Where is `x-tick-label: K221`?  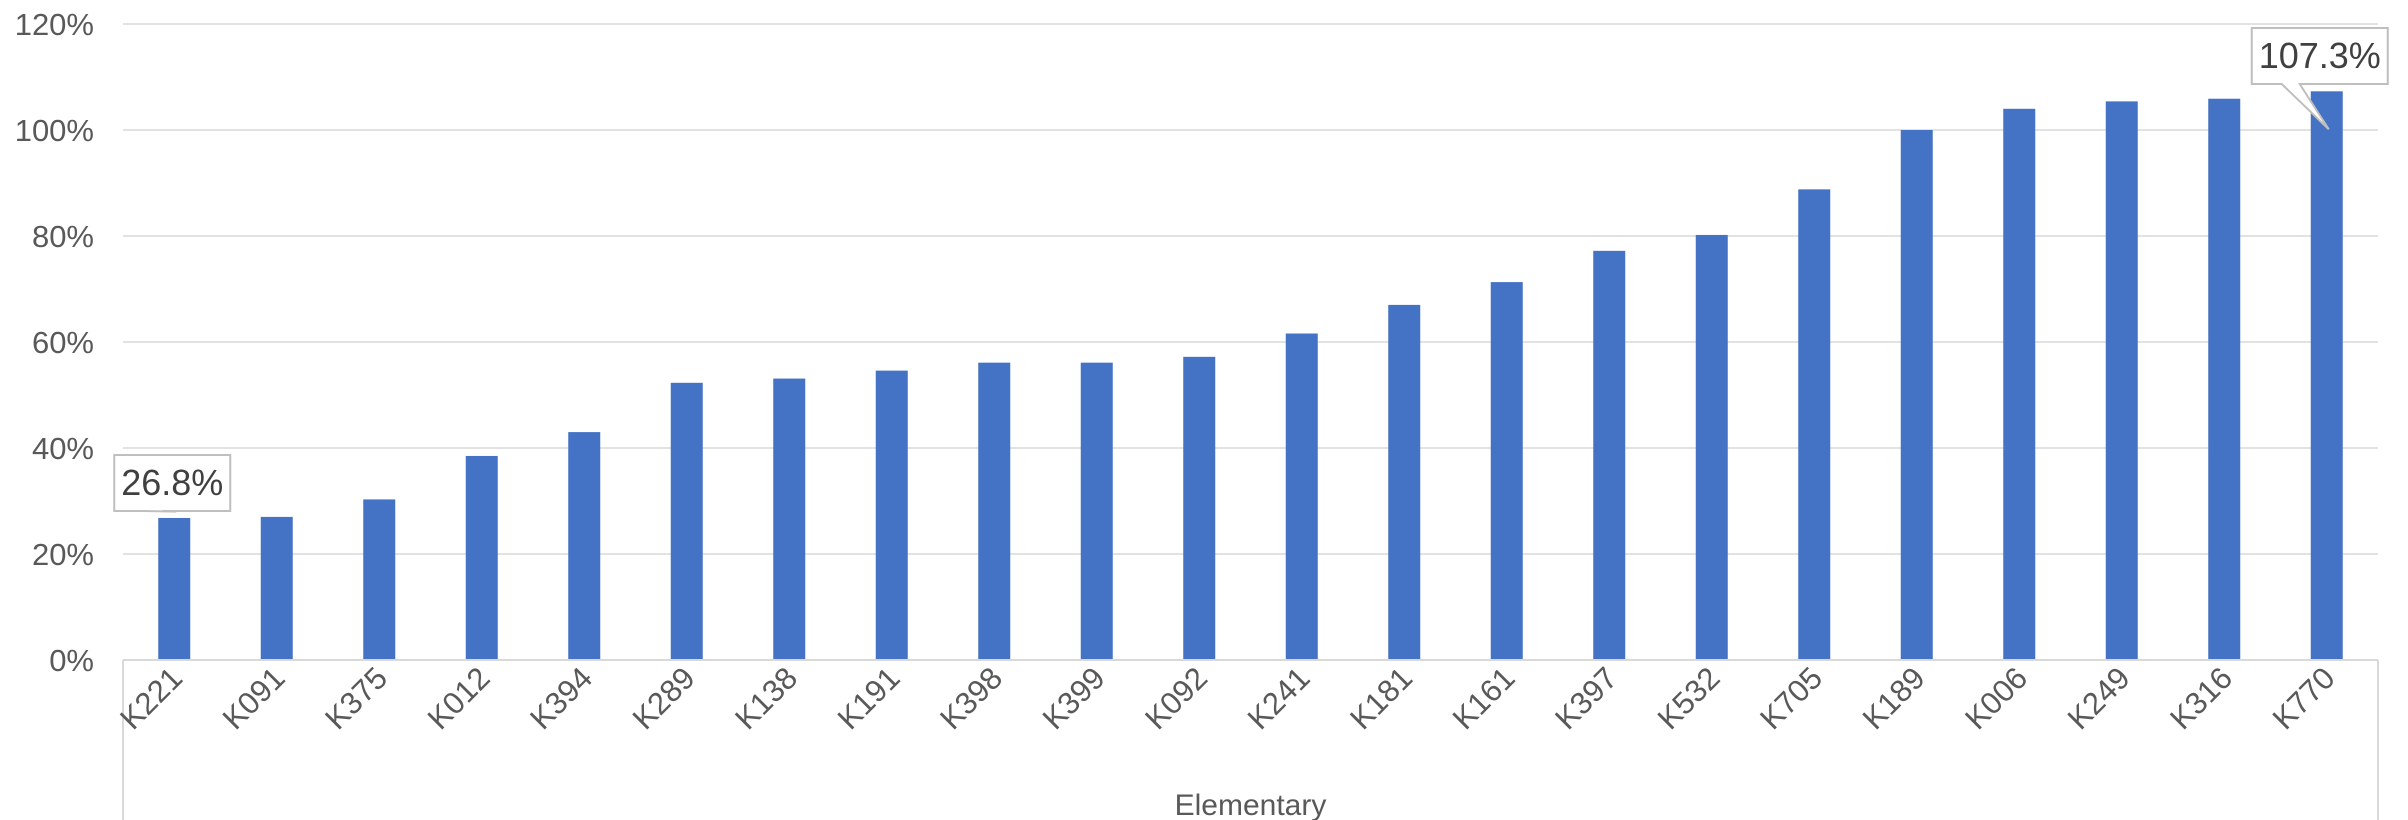 x-tick-label: K221 is located at coordinates (151, 698).